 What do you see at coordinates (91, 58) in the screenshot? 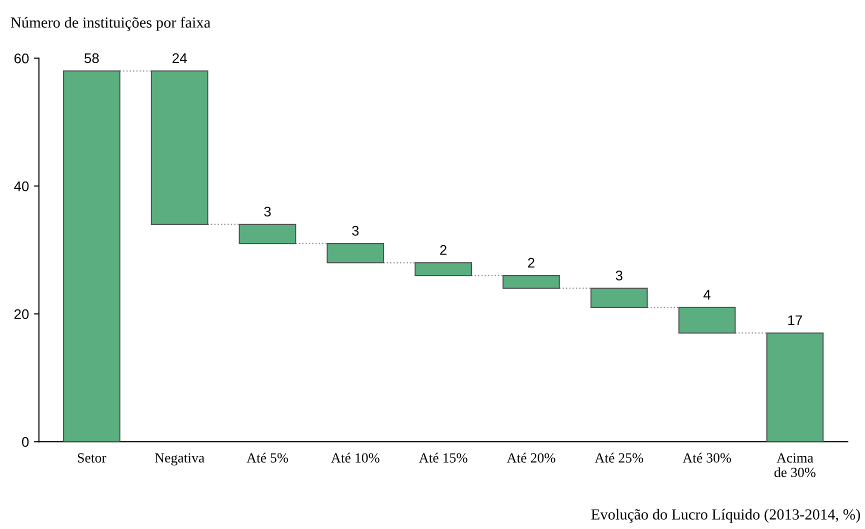
I see `data-label: 58` at bounding box center [91, 58].